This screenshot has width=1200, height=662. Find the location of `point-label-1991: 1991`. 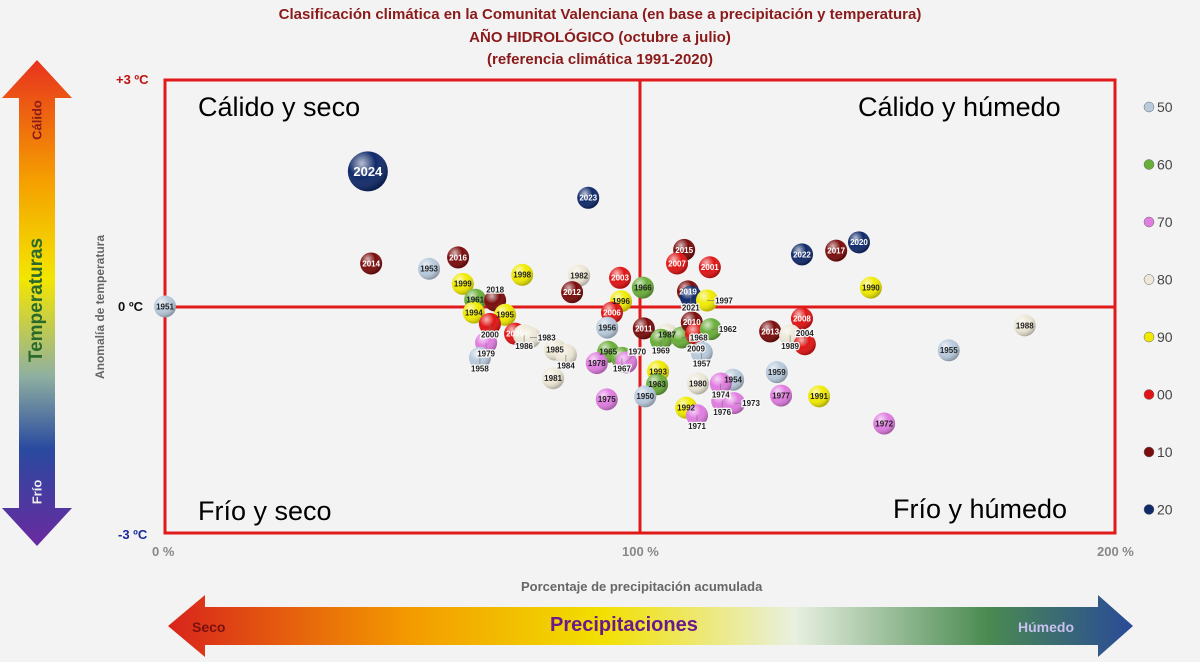

point-label-1991: 1991 is located at coordinates (819, 396).